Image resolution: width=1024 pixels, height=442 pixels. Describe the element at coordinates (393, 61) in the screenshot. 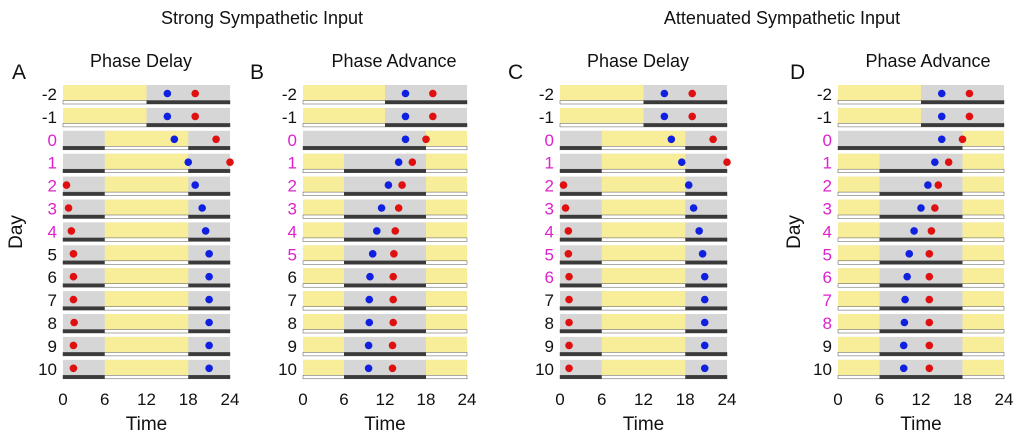

I see `panel-title: Phase Advance` at that location.